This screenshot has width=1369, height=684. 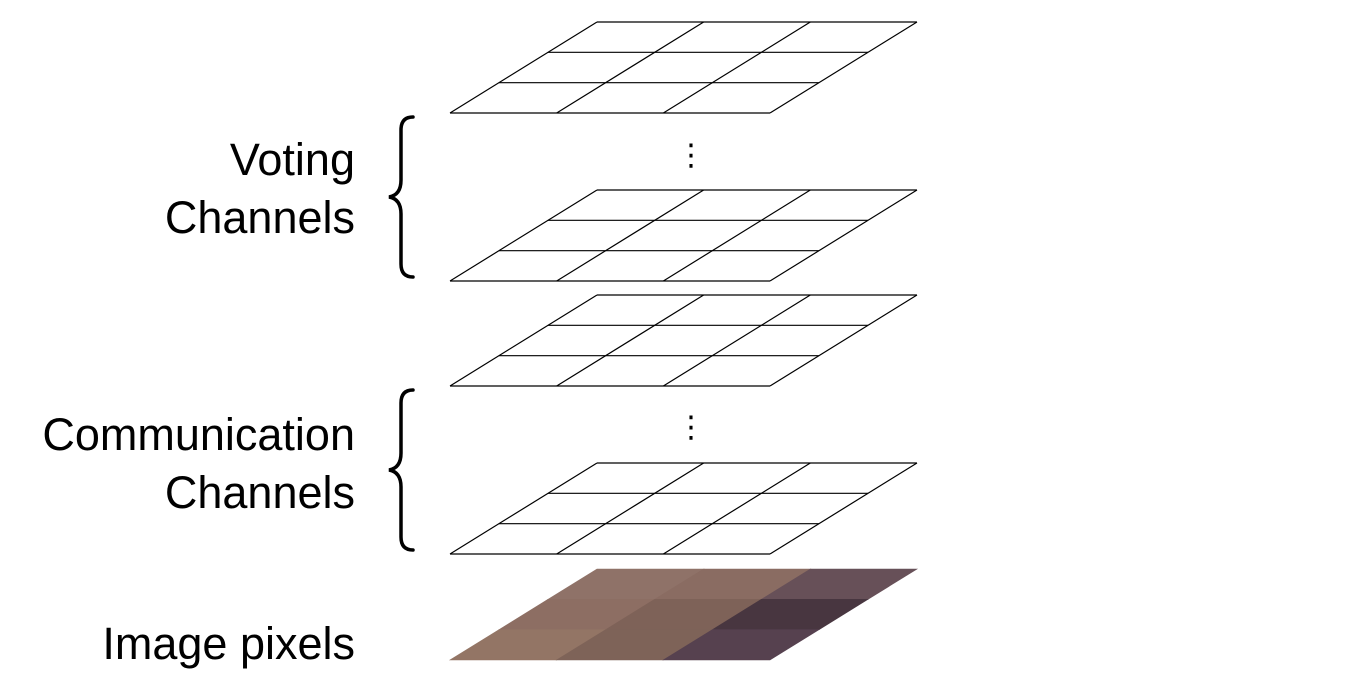 I want to click on communication-layer-bottom, so click(x=683, y=508).